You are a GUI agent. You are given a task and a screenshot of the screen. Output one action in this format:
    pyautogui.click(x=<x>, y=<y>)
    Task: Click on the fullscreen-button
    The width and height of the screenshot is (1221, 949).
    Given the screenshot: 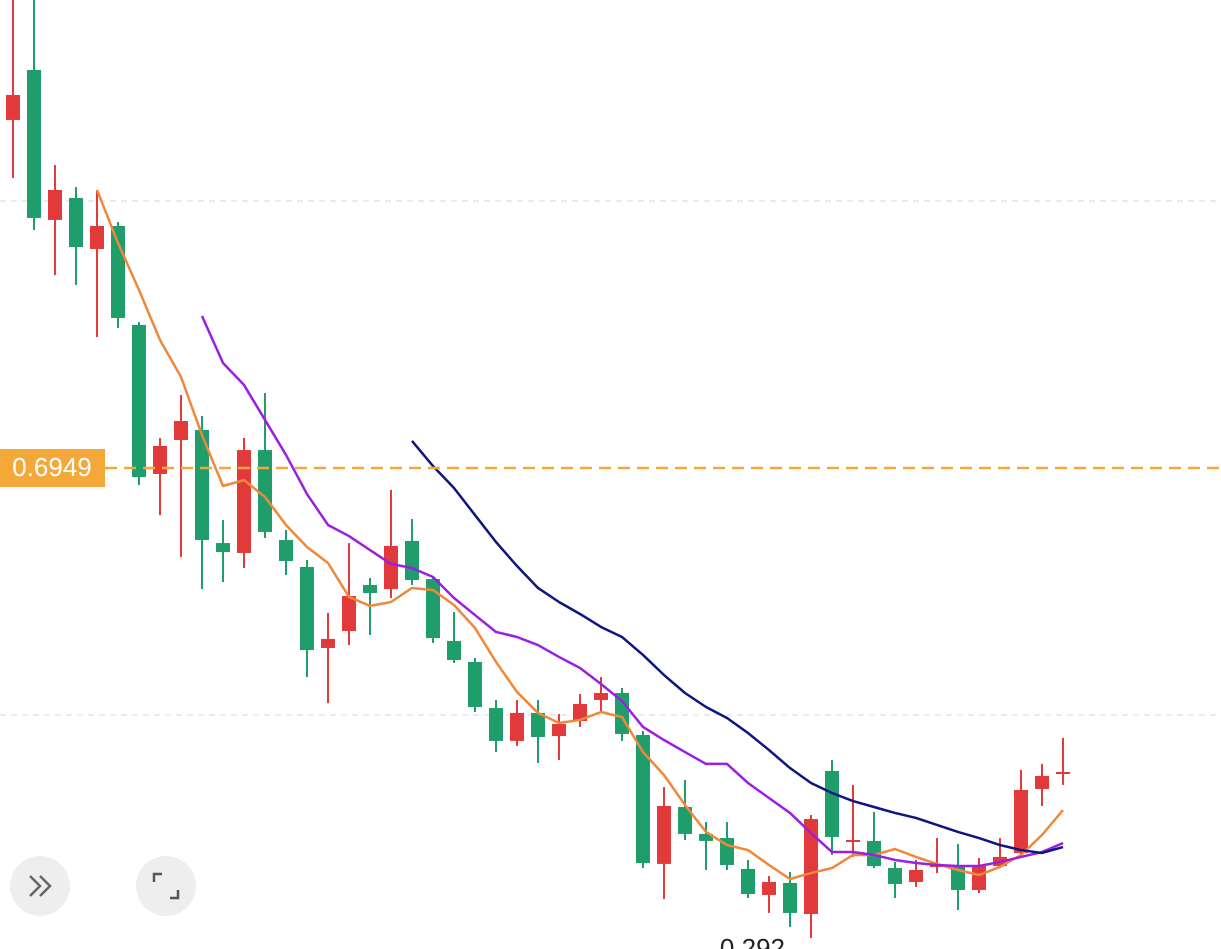 What is the action you would take?
    pyautogui.click(x=166, y=886)
    